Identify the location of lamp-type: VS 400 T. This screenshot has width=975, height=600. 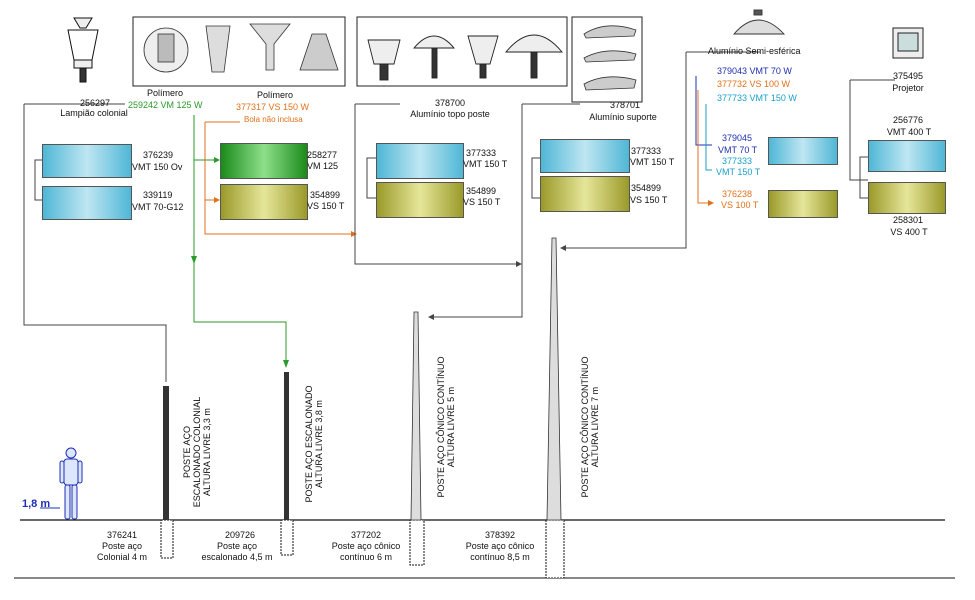
(909, 232).